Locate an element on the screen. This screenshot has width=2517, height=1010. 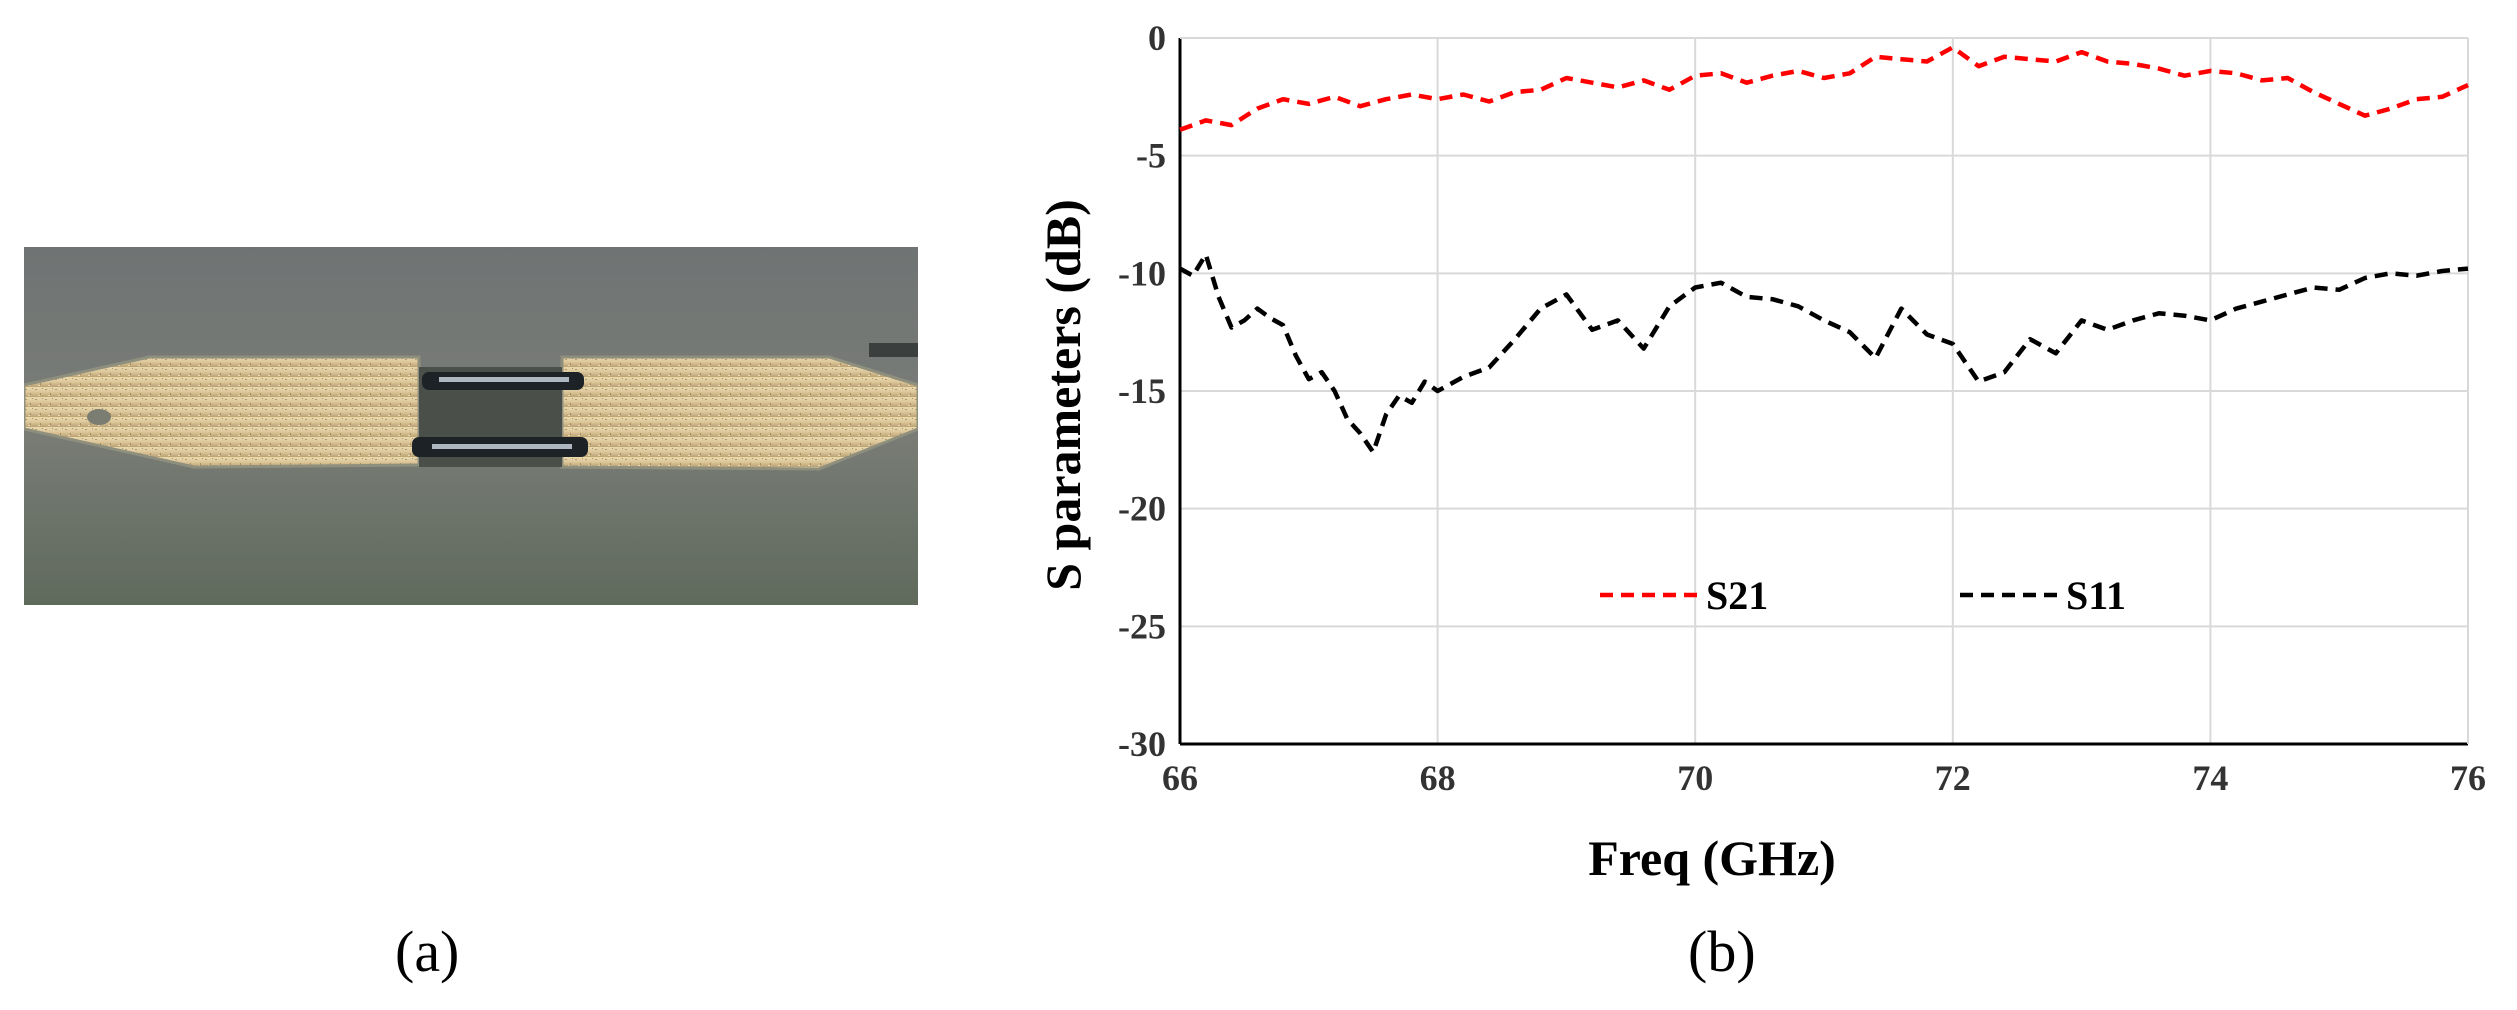
series-line-s21 is located at coordinates (1824, 88).